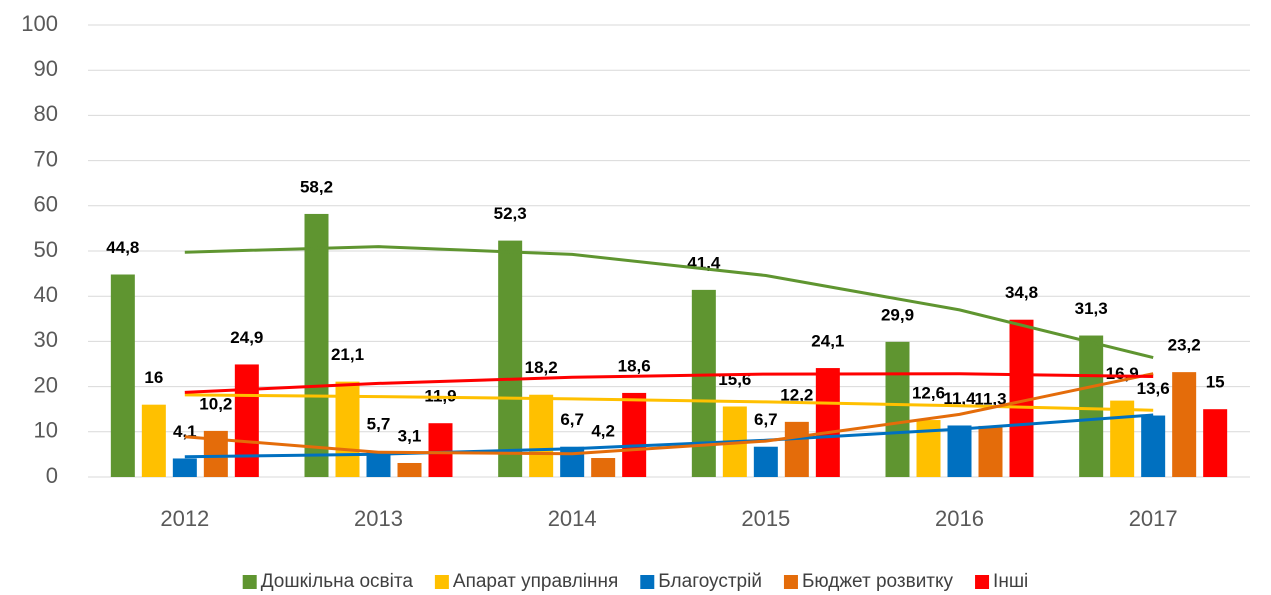  What do you see at coordinates (122, 247) in the screenshot?
I see `value-label: 44,8` at bounding box center [122, 247].